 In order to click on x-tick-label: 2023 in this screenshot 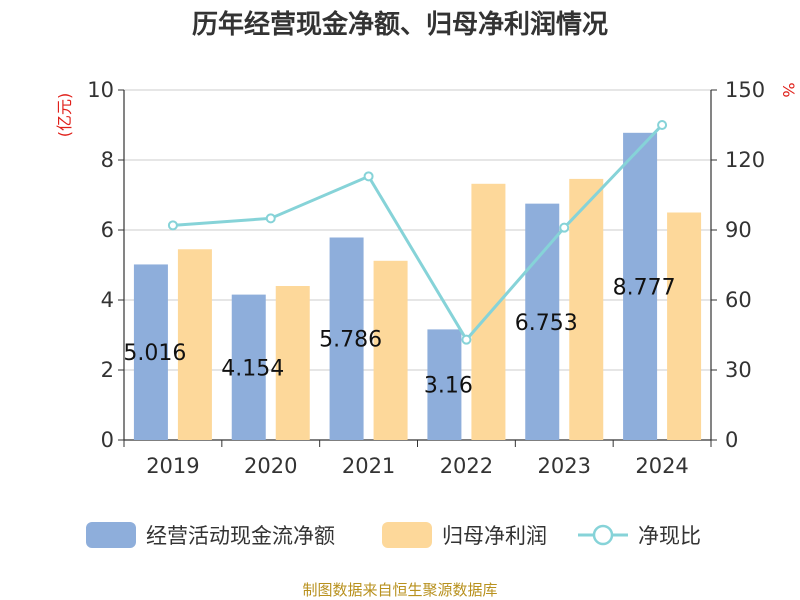, I will do `click(564, 466)`.